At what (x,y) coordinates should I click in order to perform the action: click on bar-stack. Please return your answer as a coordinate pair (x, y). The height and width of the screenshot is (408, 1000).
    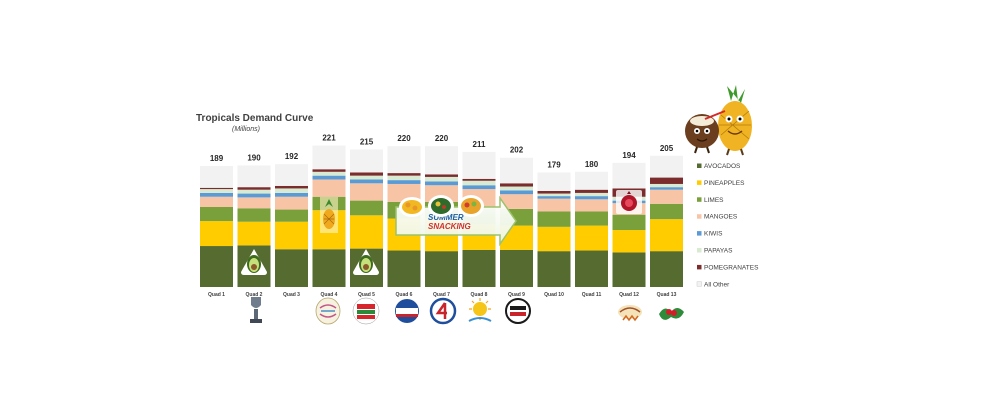
    Looking at the image, I should click on (629, 224).